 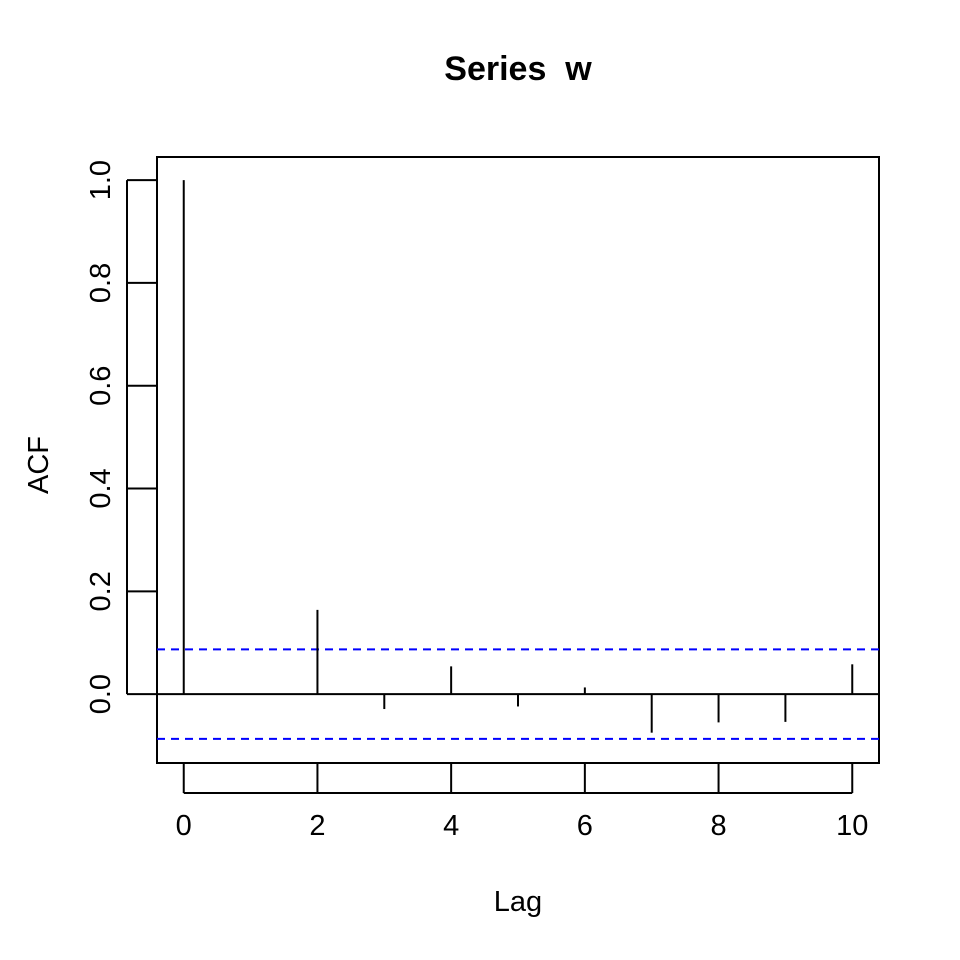 I want to click on chart-title: Series w, so click(x=518, y=69).